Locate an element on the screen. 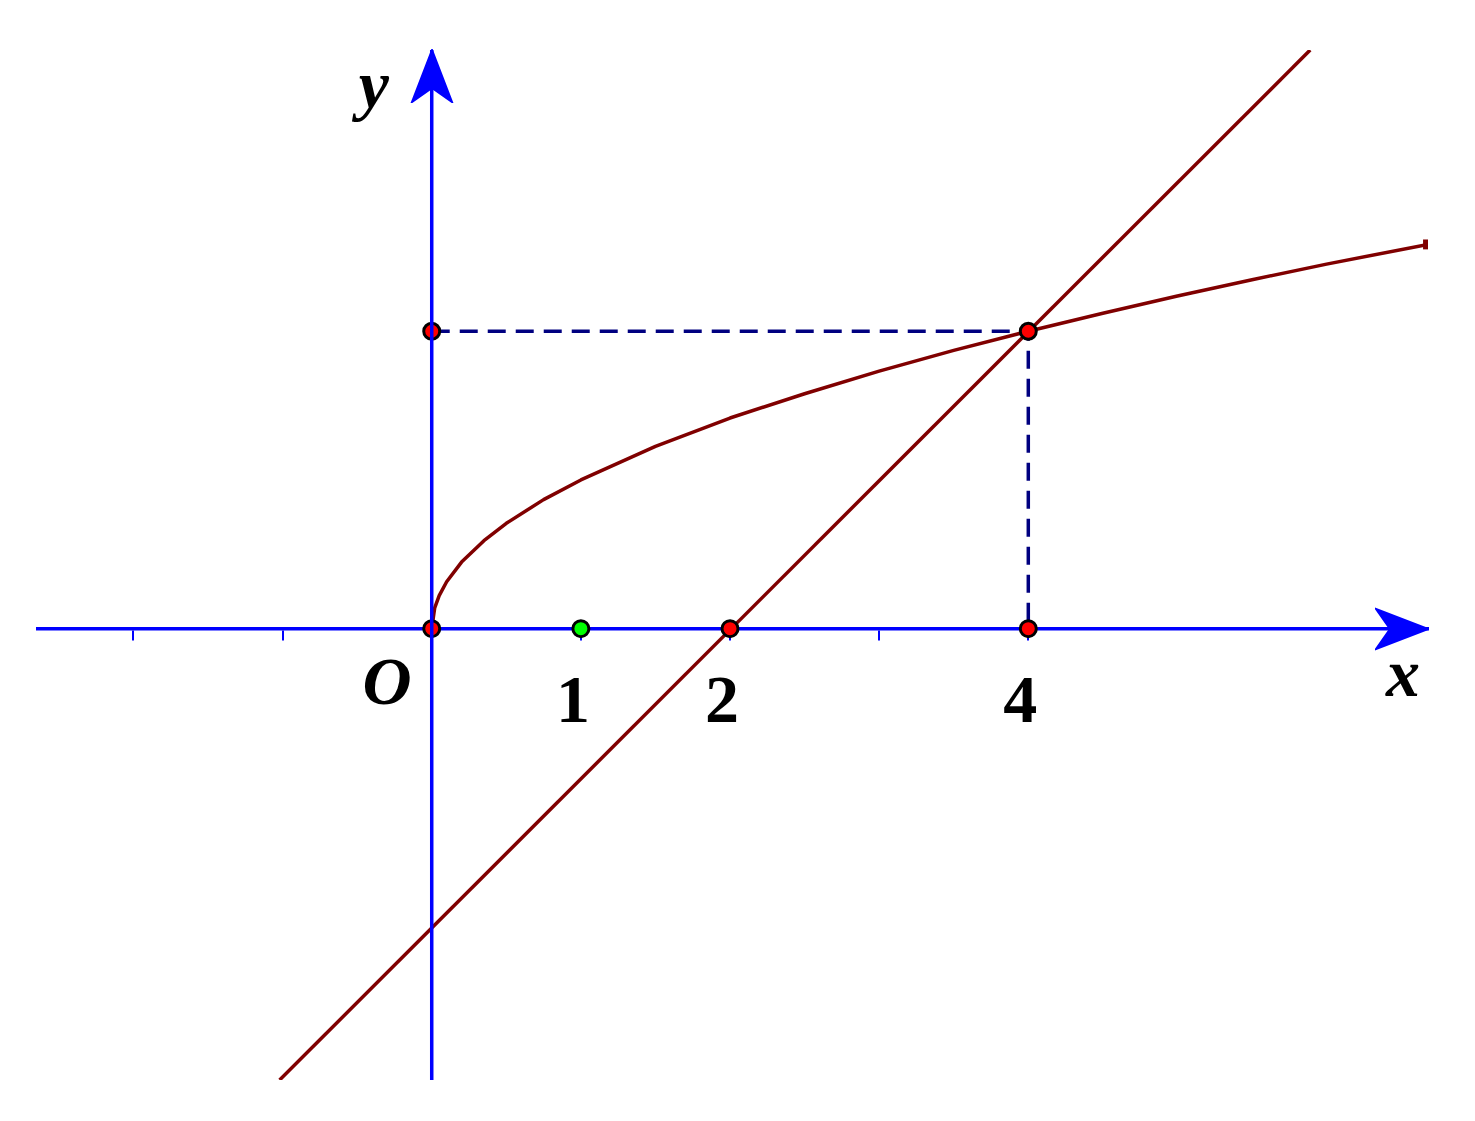 This screenshot has height=1121, width=1475. x-tick-label: 4 is located at coordinates (1020, 699).